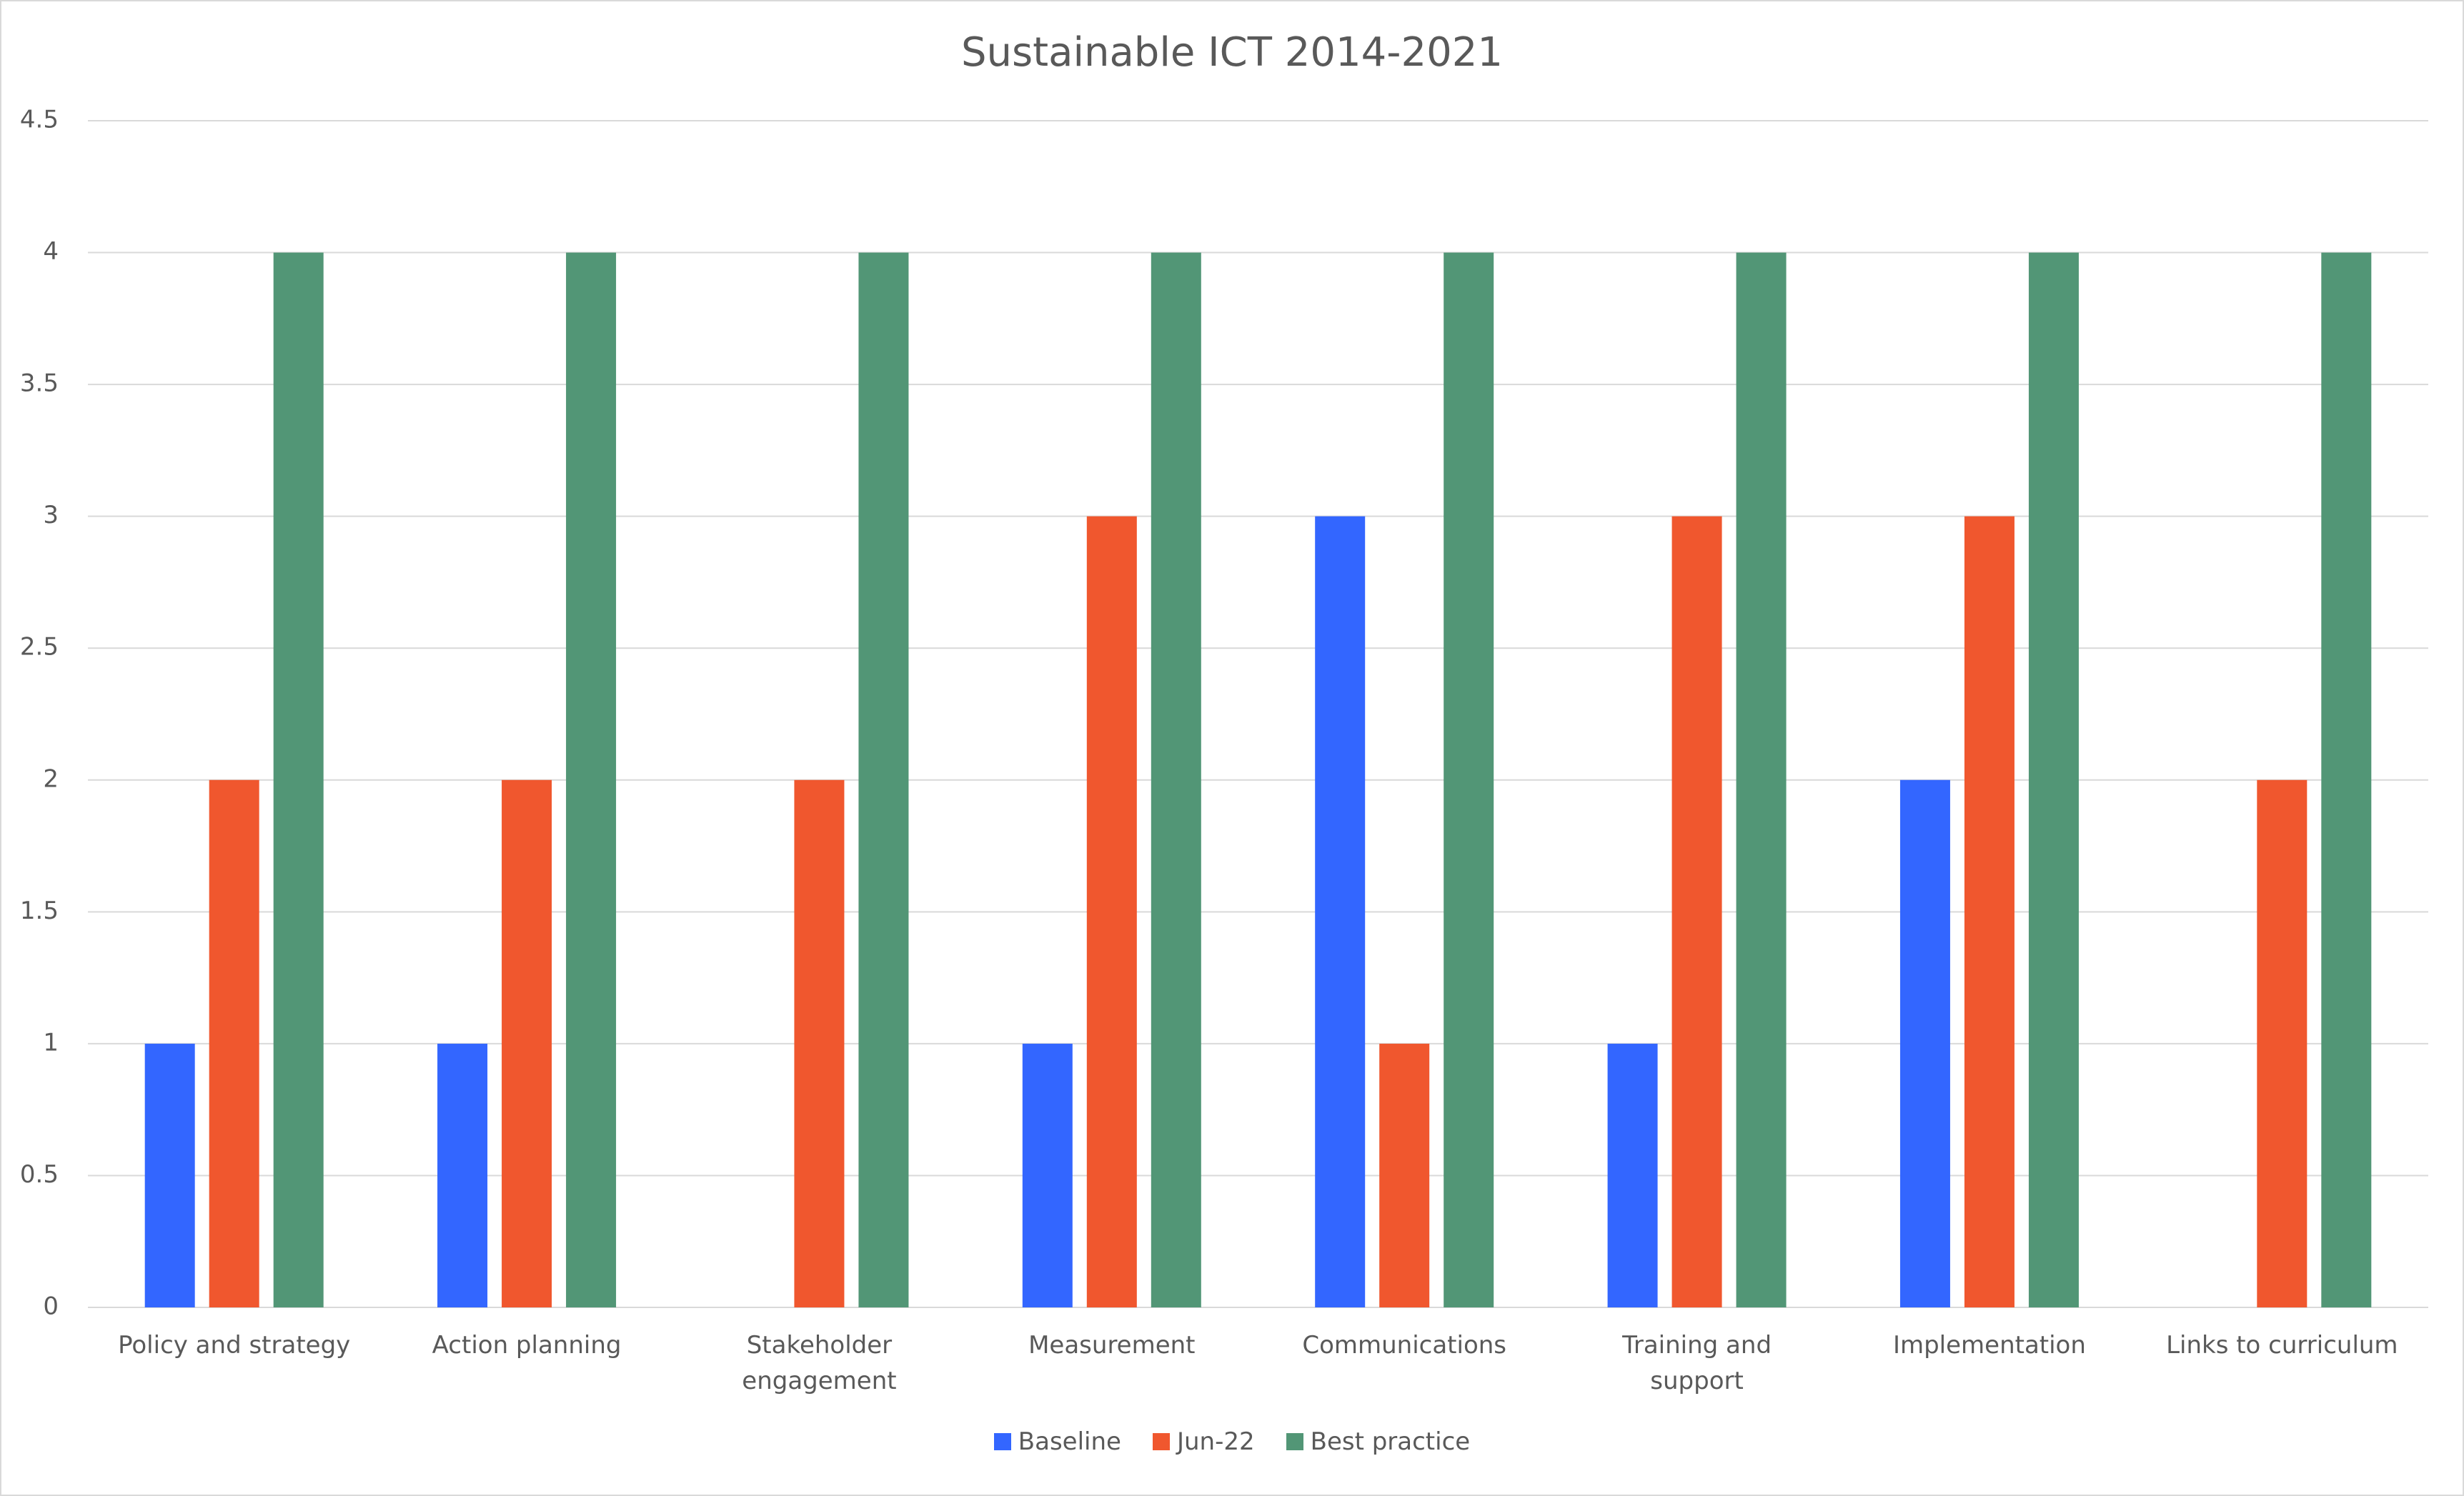  Describe the element at coordinates (39, 911) in the screenshot. I see `y-tick-label: 1.5` at that location.